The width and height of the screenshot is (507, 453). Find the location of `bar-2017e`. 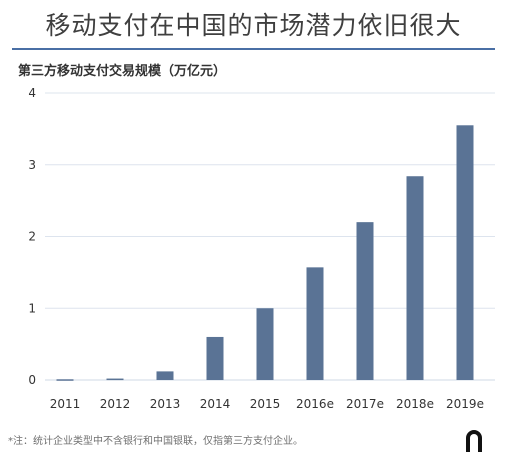

bar-2017e is located at coordinates (365, 301).